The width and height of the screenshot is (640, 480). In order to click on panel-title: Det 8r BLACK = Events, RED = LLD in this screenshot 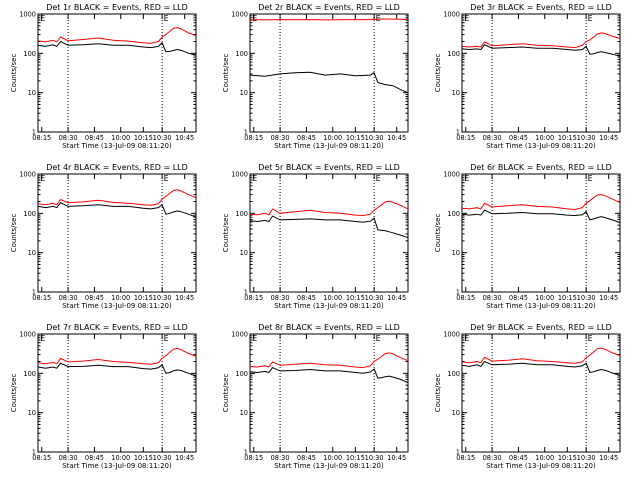, I will do `click(329, 327)`.